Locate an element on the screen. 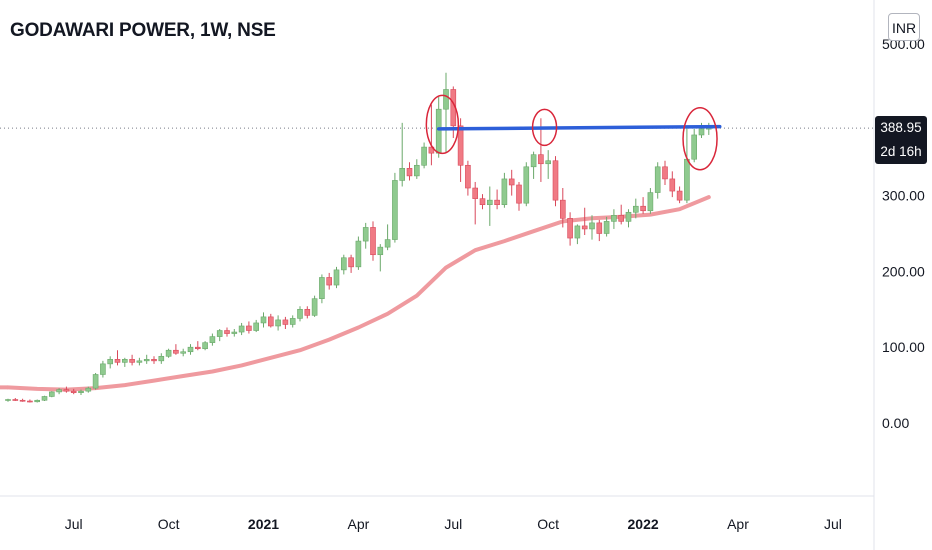 The width and height of the screenshot is (932, 550). resistance-trendline is located at coordinates (579, 127).